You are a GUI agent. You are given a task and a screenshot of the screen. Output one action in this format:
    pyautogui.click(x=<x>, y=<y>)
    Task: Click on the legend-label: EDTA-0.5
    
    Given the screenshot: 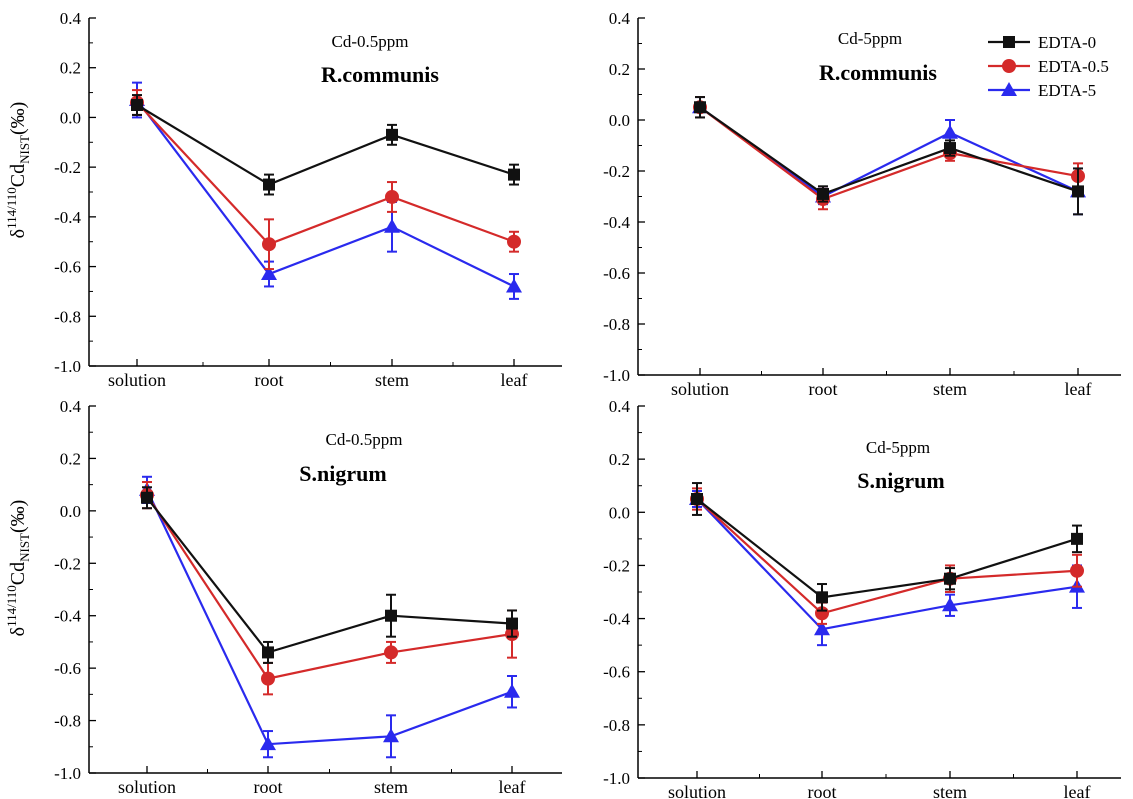 What is the action you would take?
    pyautogui.click(x=1073, y=66)
    